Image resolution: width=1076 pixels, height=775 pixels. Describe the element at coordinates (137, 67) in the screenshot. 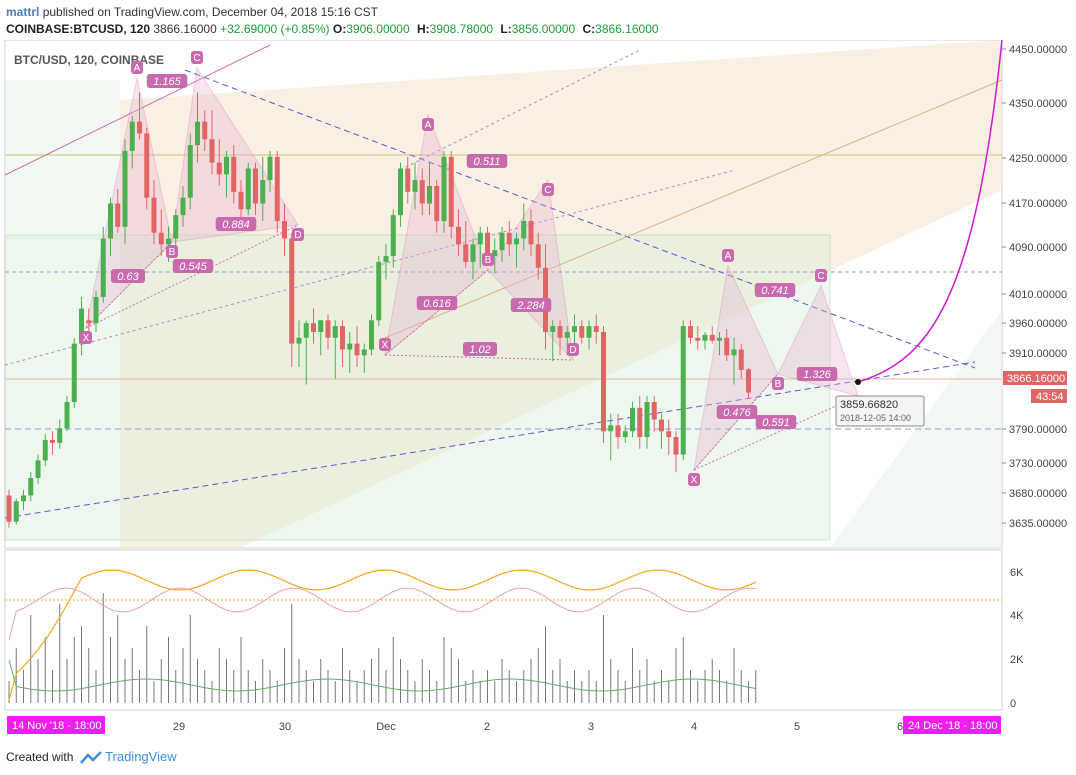

I see `pattern-point-label: A` at that location.